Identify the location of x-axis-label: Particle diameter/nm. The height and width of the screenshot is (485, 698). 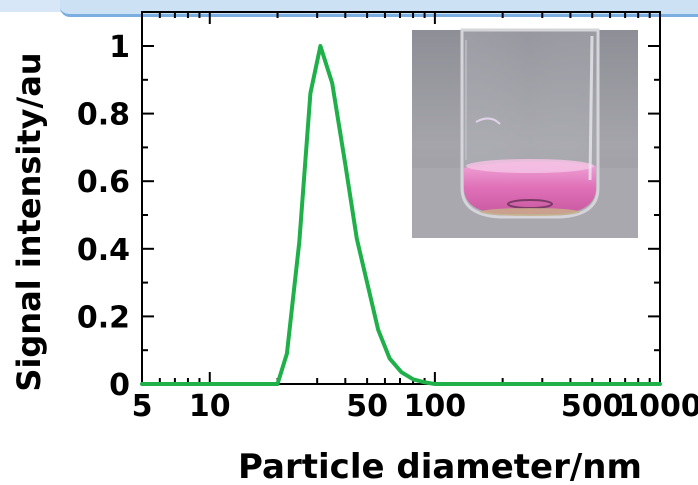
(440, 466).